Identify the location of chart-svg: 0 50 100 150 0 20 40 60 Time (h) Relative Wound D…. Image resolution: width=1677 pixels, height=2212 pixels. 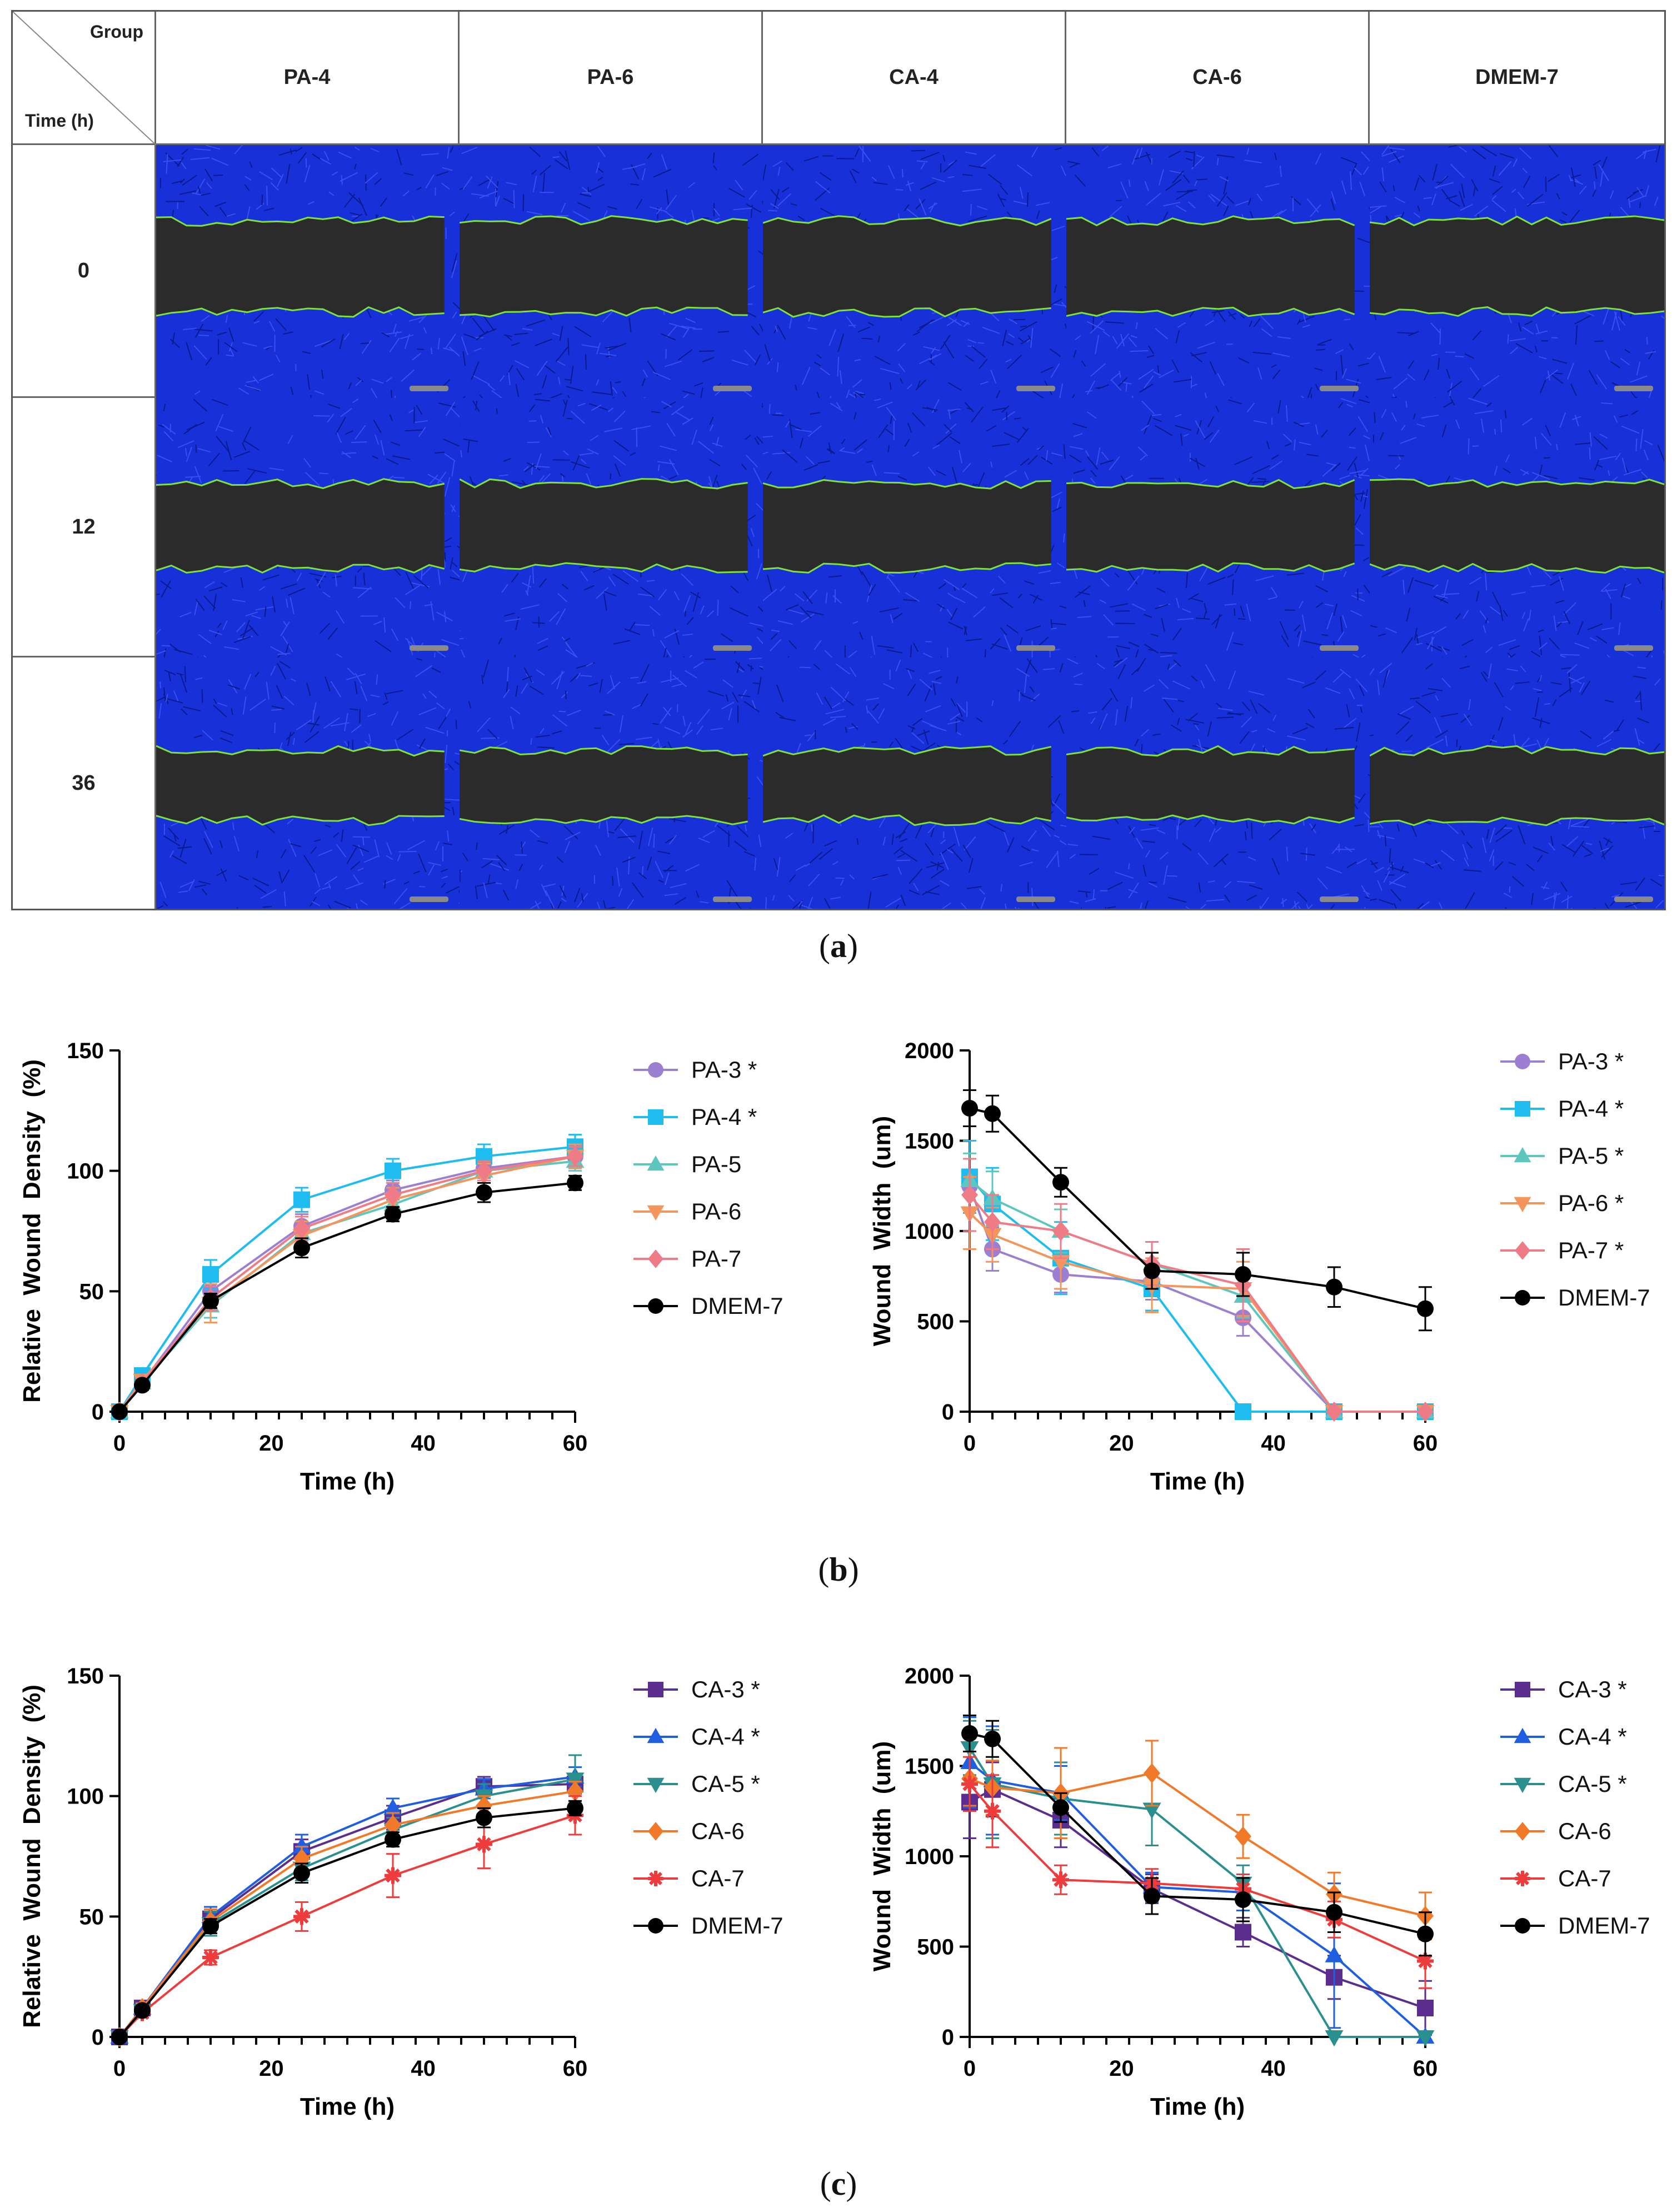
(302, 1892).